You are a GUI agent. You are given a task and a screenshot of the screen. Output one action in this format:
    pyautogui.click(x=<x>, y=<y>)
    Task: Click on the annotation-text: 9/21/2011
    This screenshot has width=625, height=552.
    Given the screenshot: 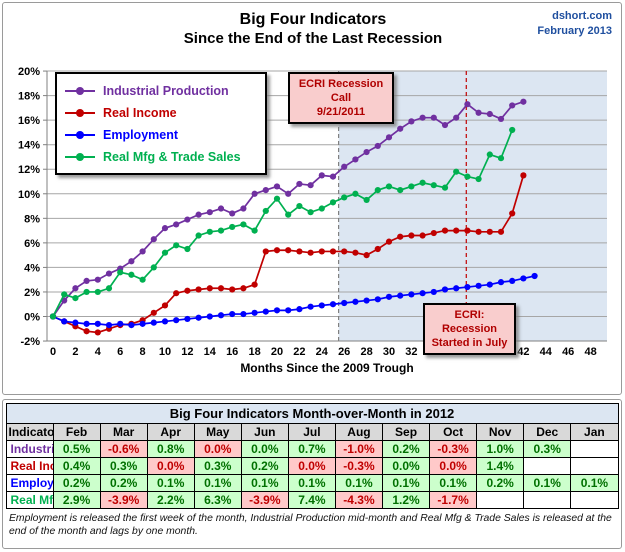 What is the action you would take?
    pyautogui.click(x=341, y=112)
    